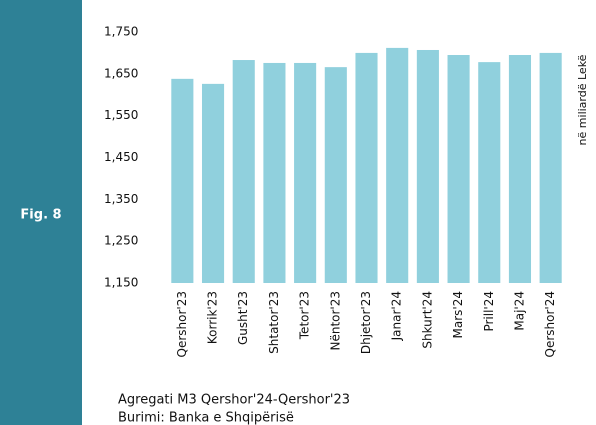 The height and width of the screenshot is (425, 596). What do you see at coordinates (234, 400) in the screenshot?
I see `caption: Agregati M3 Qershor'24-Qershor'23` at bounding box center [234, 400].